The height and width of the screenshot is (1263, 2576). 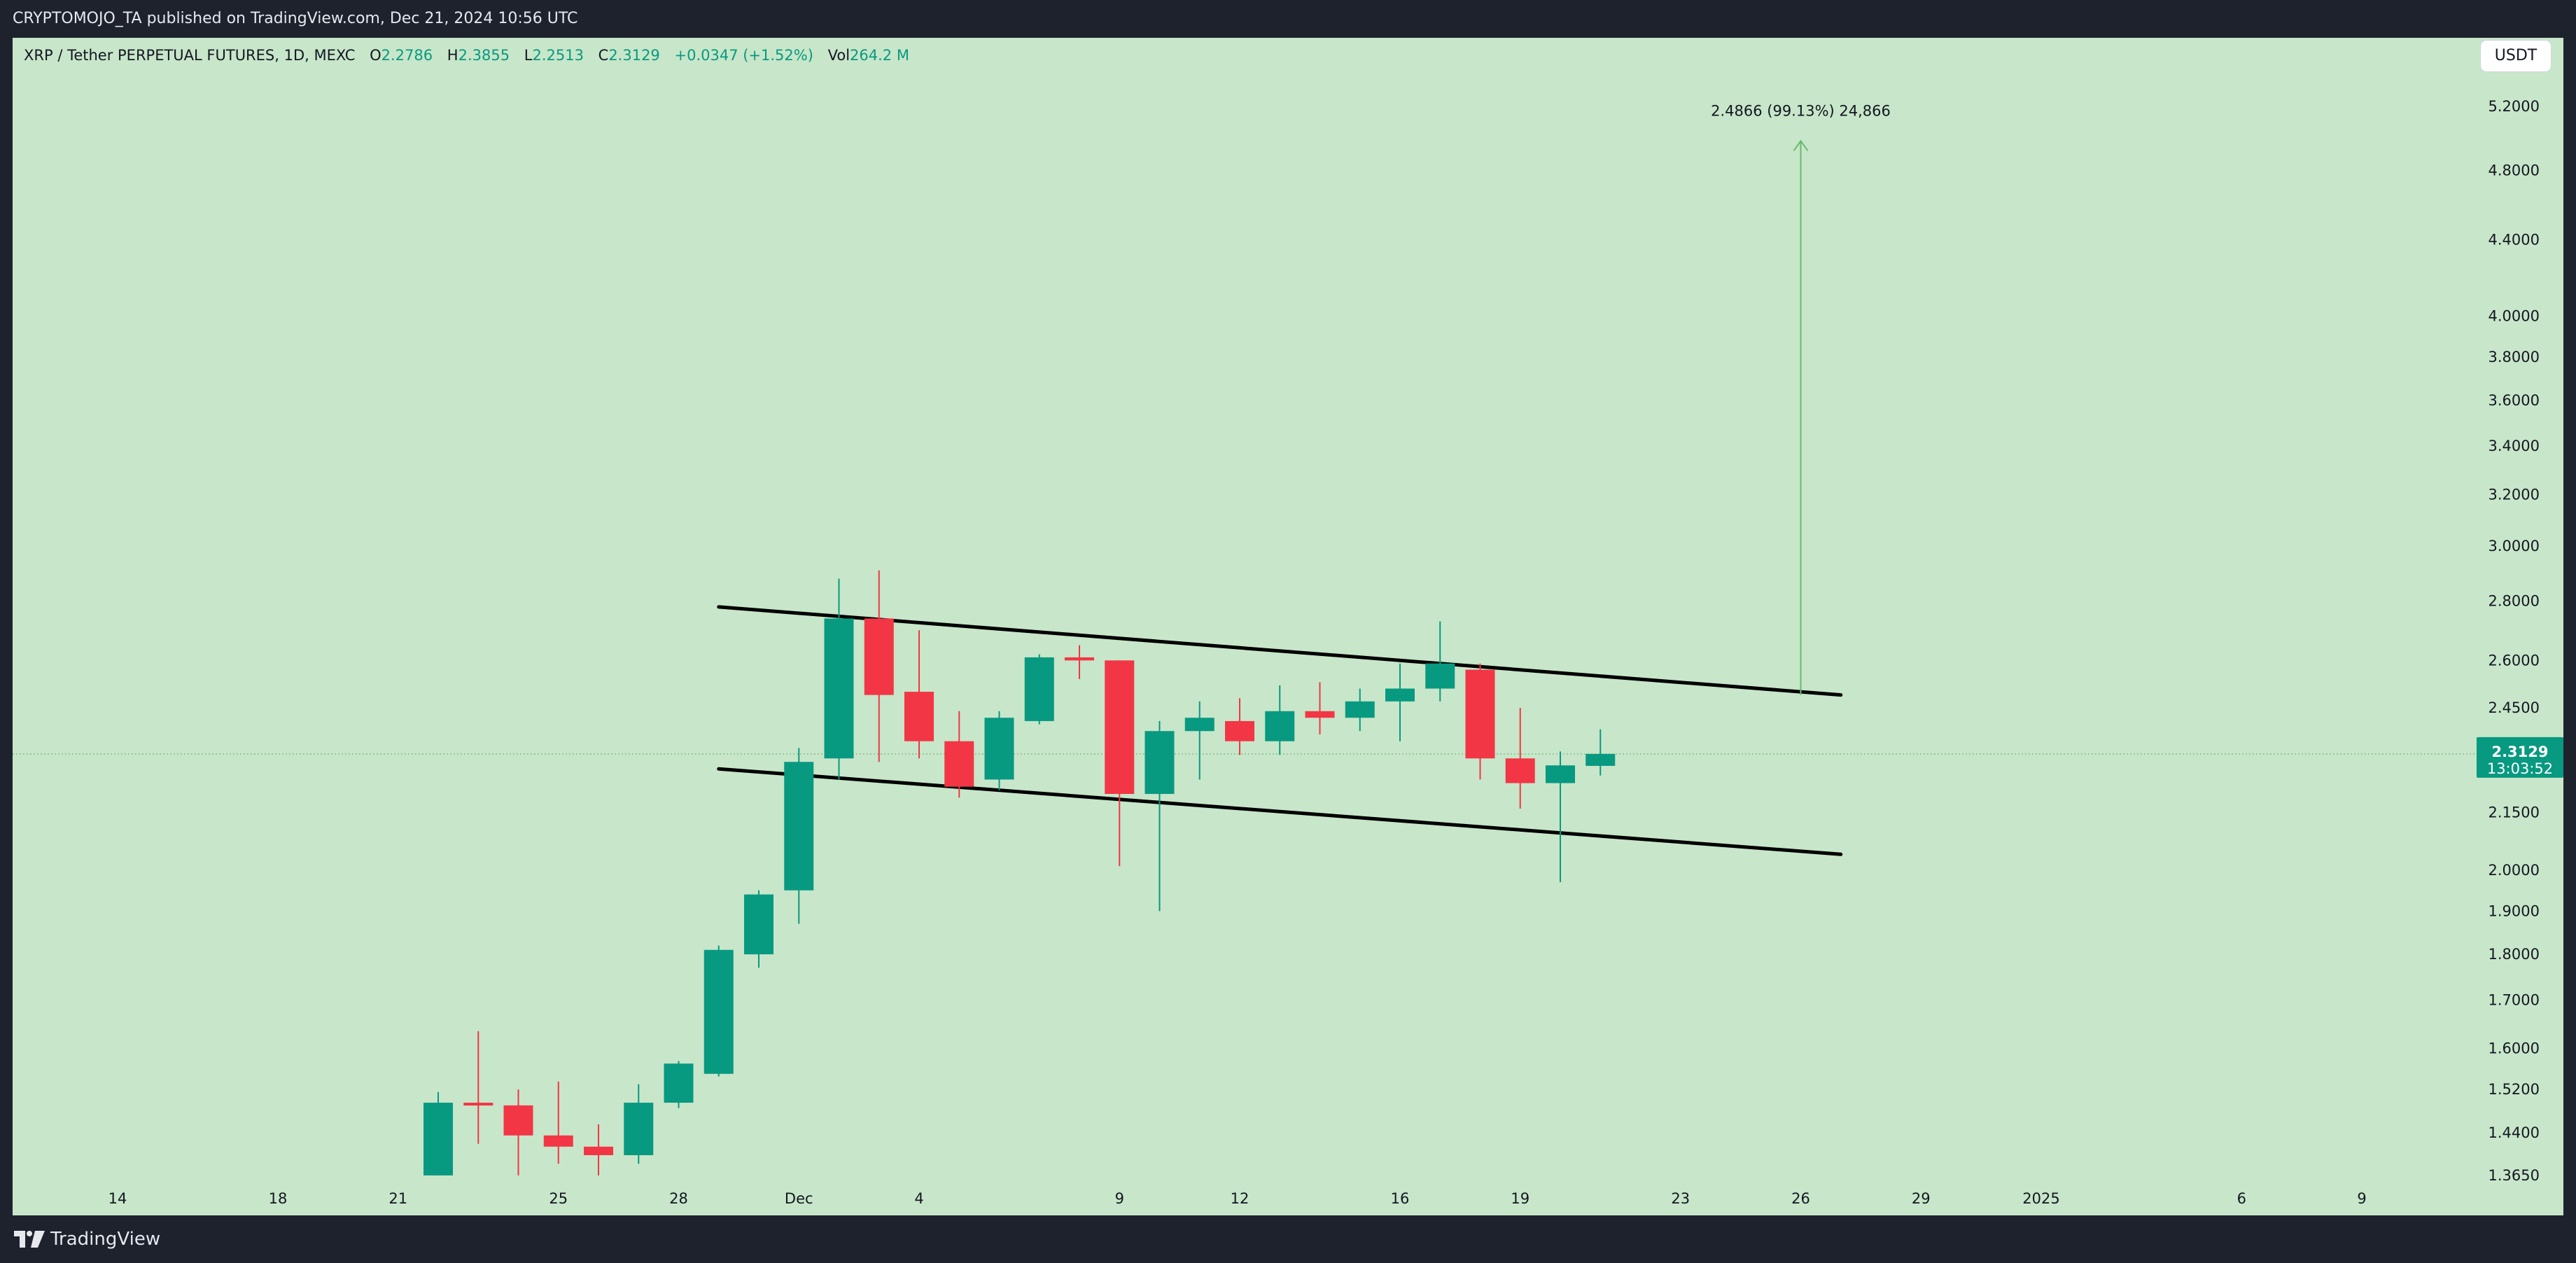 I want to click on time-tick-label: 12, so click(x=1240, y=1198).